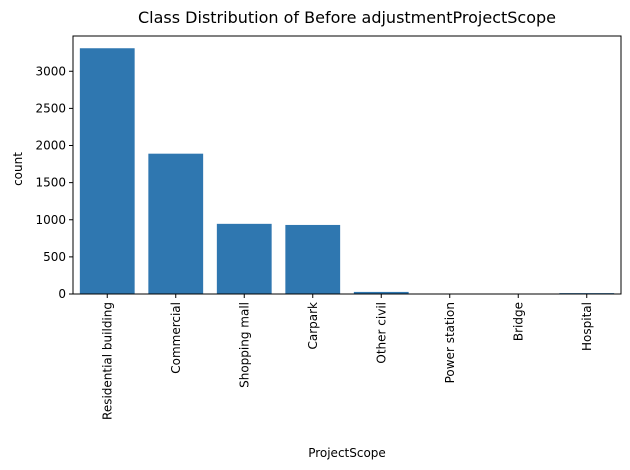 The height and width of the screenshot is (470, 630). I want to click on y-axis-ticks: 0 500 1000 1500 2000 2500 3000, so click(54, 182).